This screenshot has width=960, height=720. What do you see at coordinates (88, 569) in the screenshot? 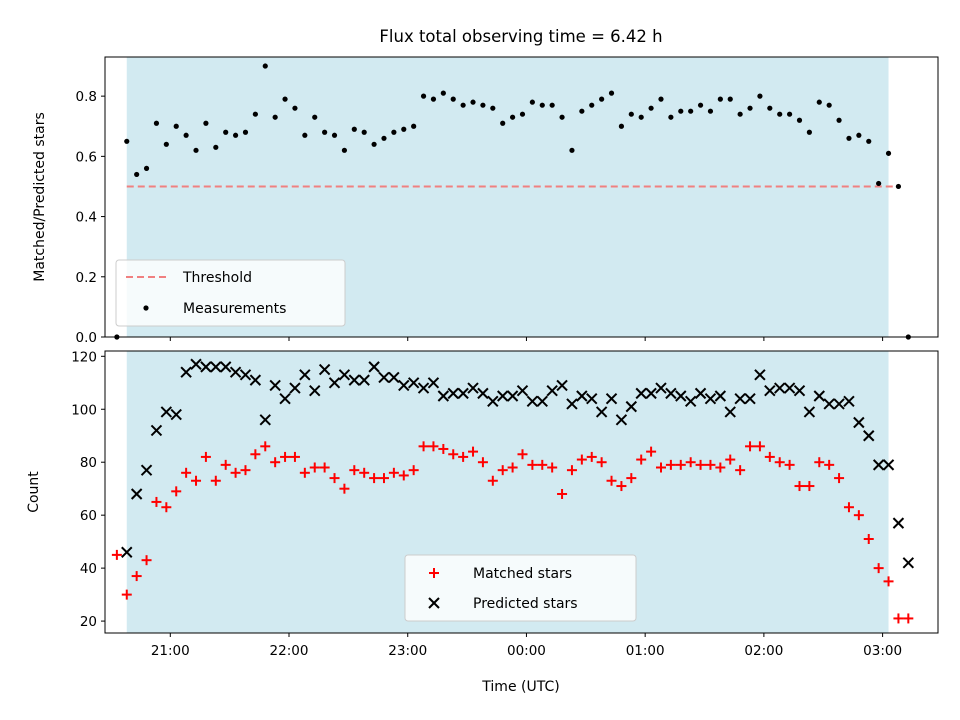
I see `bottom-y-tick-label: 40` at bounding box center [88, 569].